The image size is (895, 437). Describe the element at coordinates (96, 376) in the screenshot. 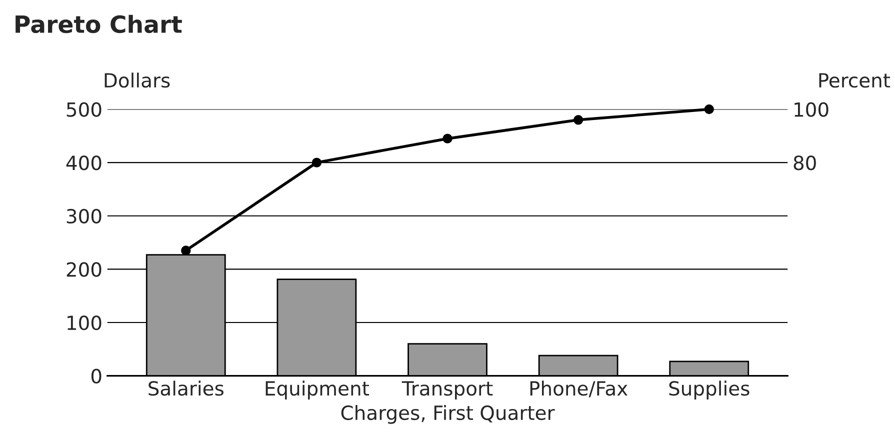

I see `y-tick-label: 0` at that location.